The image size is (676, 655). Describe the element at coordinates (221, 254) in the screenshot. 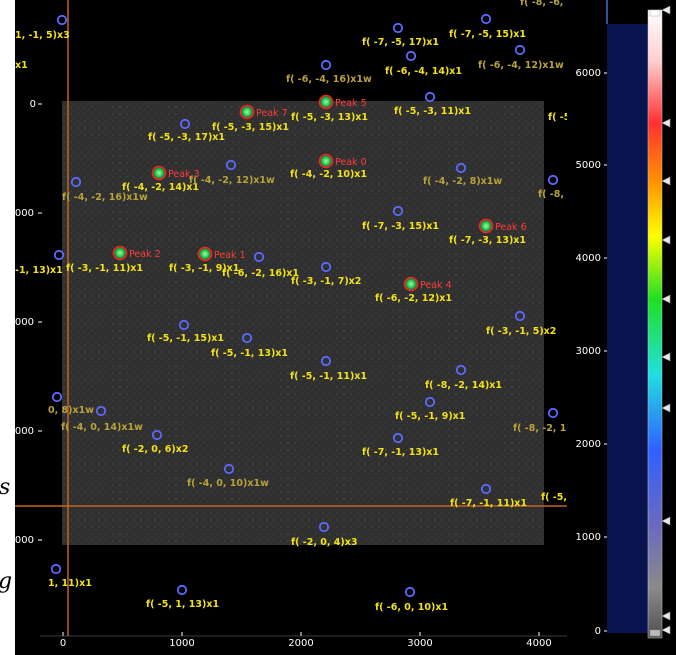

I see `peak: Peak 1` at that location.